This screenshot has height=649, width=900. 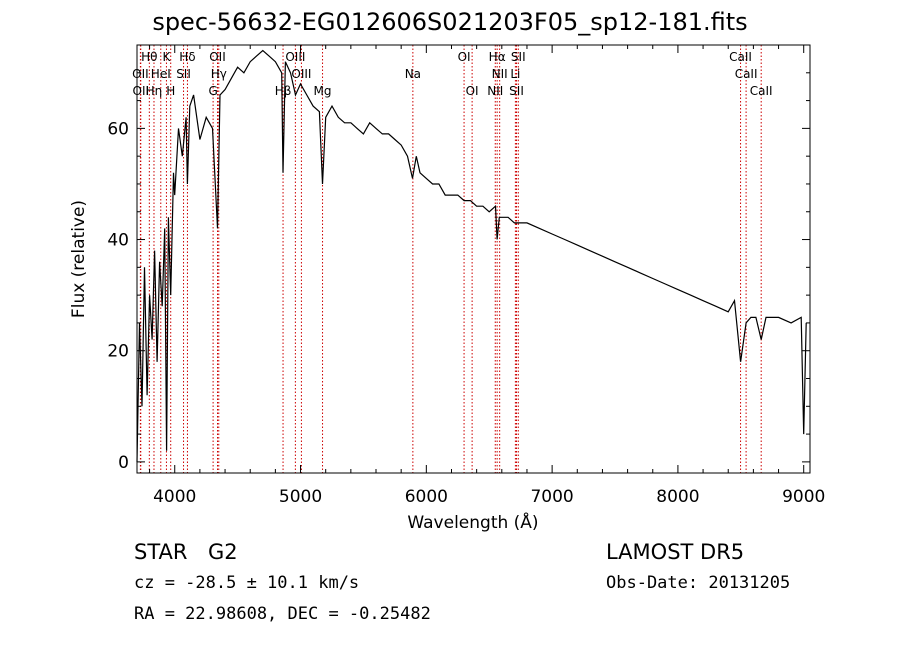 I want to click on line-label-9: OII, so click(x=140, y=74).